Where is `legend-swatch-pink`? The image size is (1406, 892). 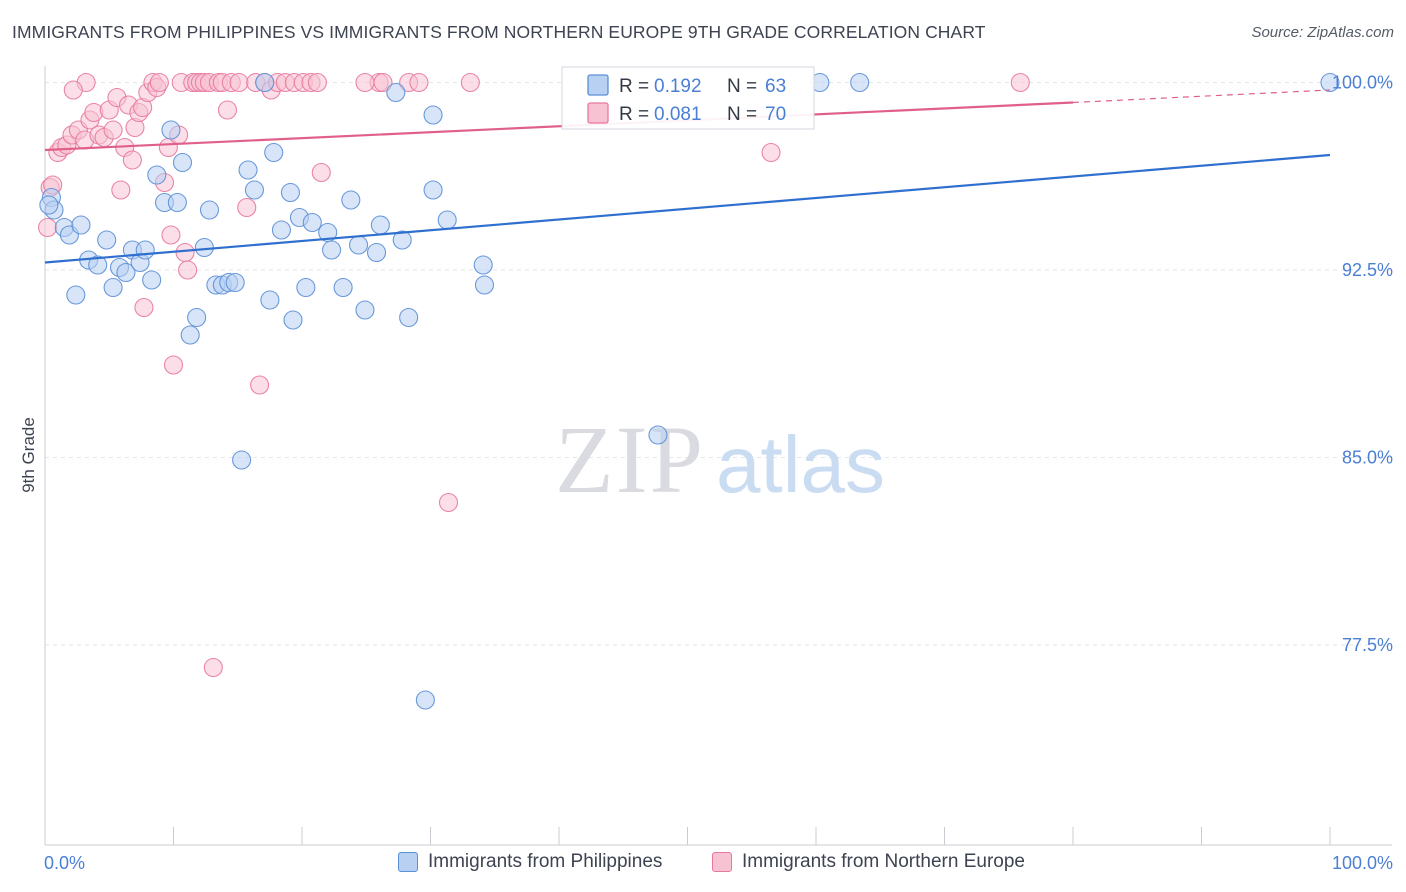
legend-swatch-pink is located at coordinates (722, 862).